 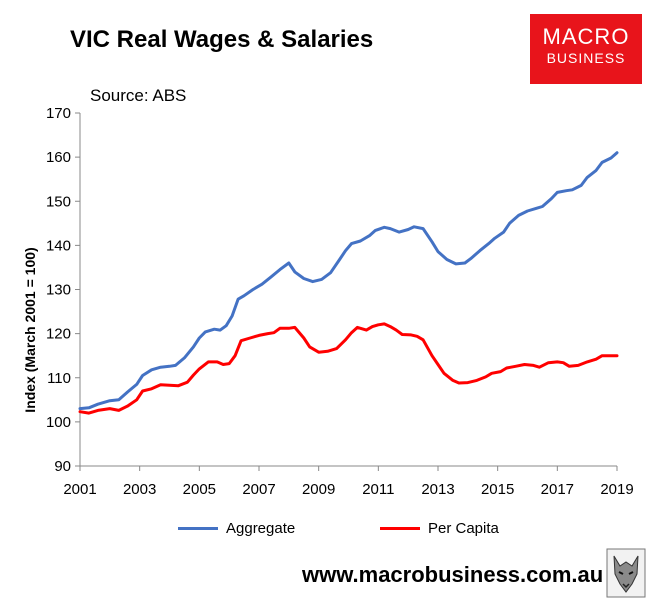 I want to click on source-note: Source: ABS, so click(x=138, y=95).